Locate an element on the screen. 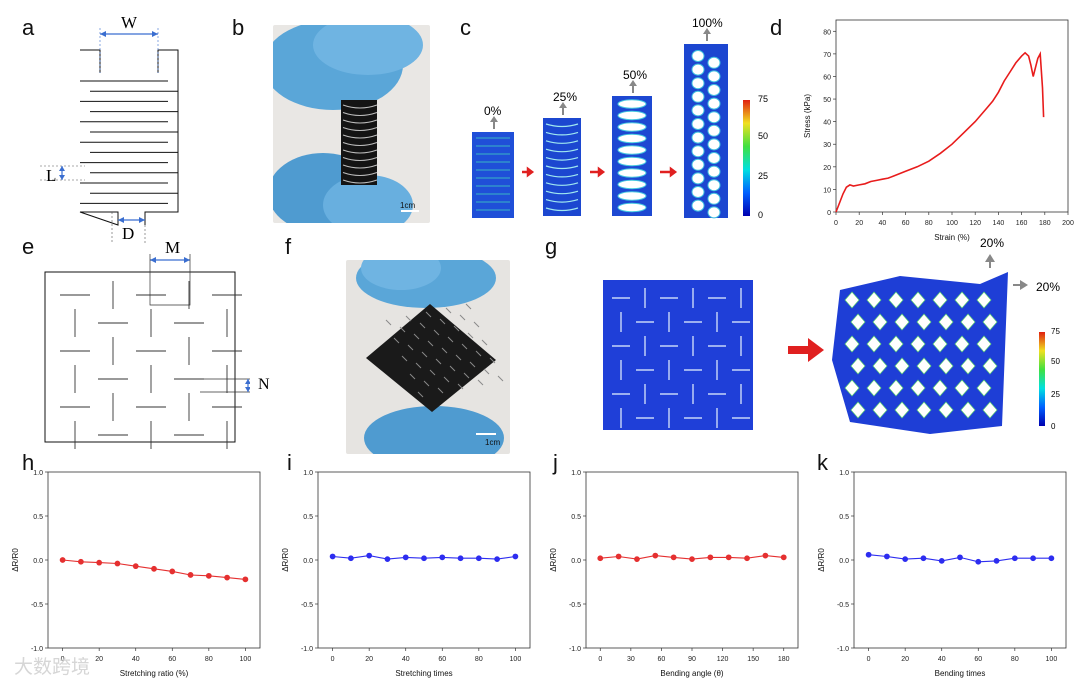 The width and height of the screenshot is (1080, 686). x-axis-label: Strain (%) is located at coordinates (952, 237).